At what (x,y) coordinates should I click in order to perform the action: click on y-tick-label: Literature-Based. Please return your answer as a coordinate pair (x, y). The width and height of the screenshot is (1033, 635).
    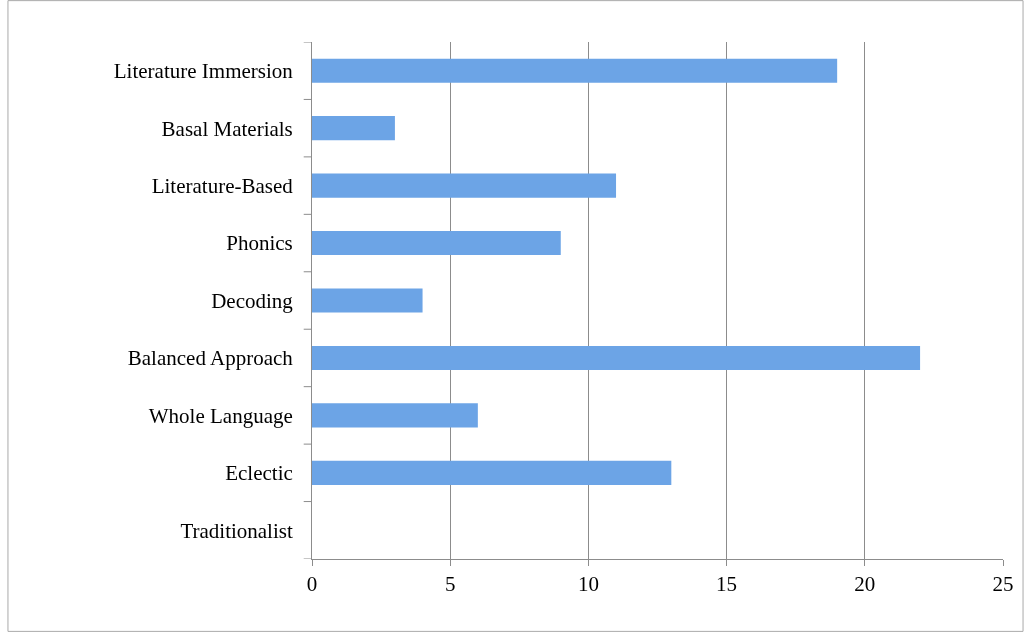
    Looking at the image, I should click on (222, 185).